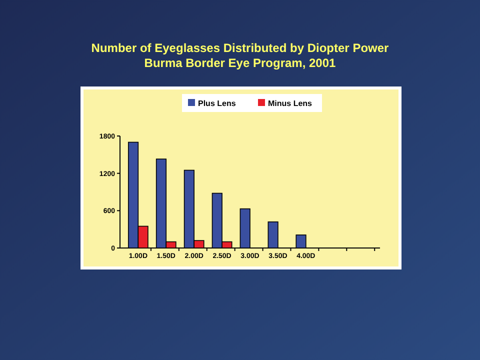  What do you see at coordinates (240, 63) in the screenshot?
I see `chart-subtitle: Burma Border Eye Program, 2001` at bounding box center [240, 63].